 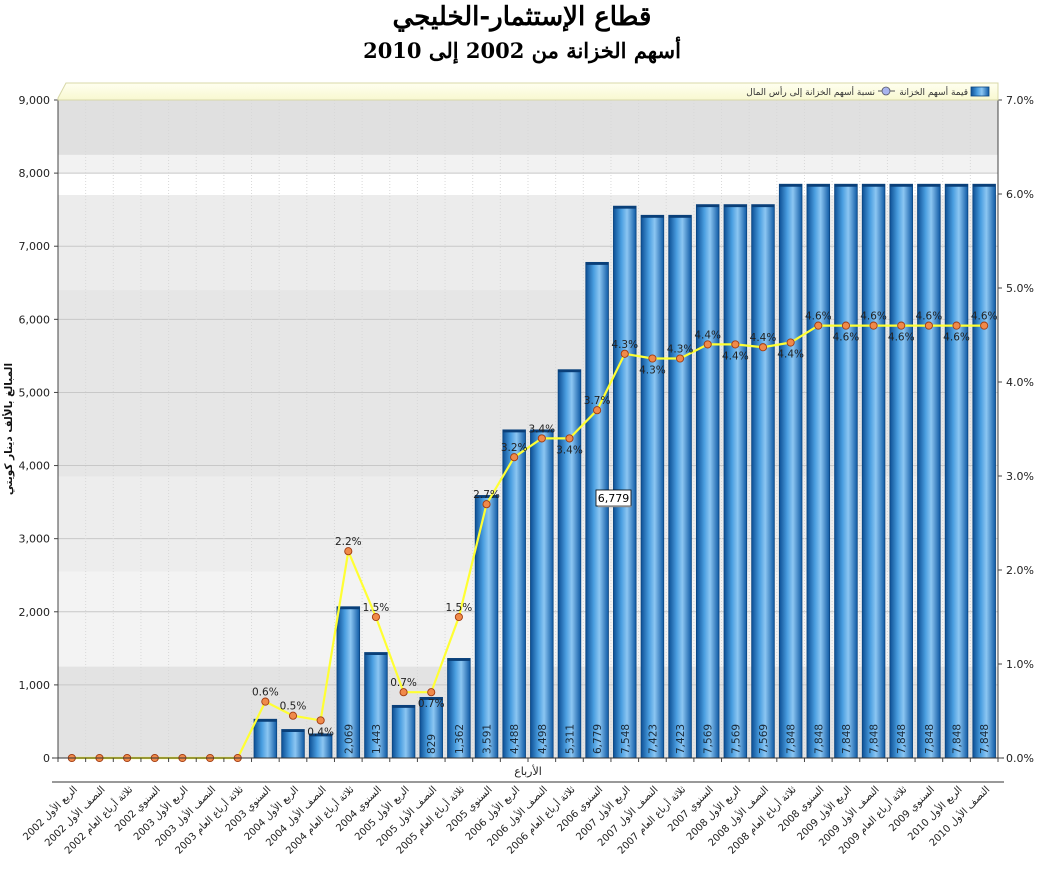 I want to click on y-tick-label: 4,000, so click(x=35, y=466).